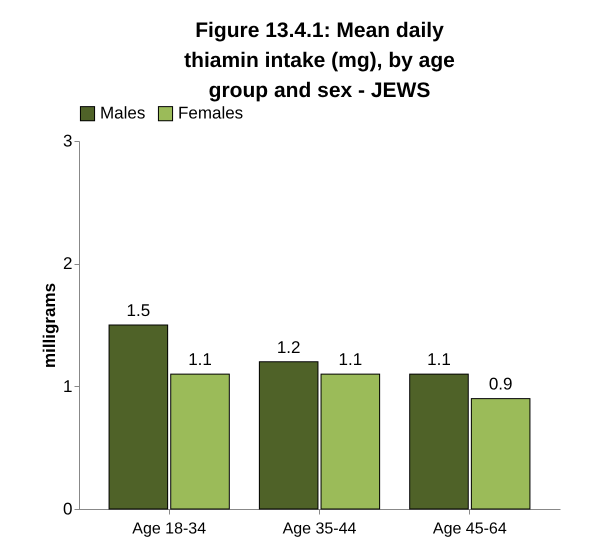 Image resolution: width=600 pixels, height=556 pixels. Describe the element at coordinates (288, 347) in the screenshot. I see `data-label: 1.2` at that location.